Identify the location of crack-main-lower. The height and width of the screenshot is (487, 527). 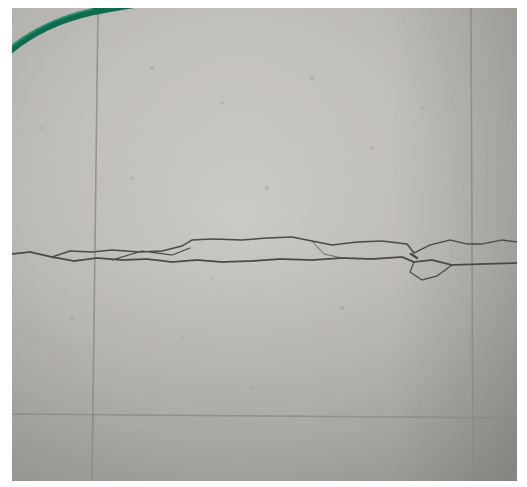
(264, 258).